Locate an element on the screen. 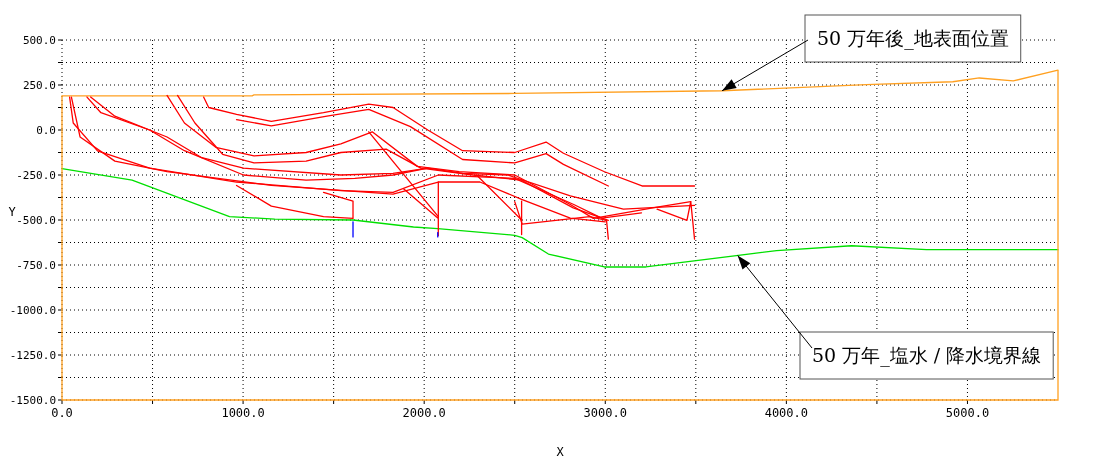  y-tick-label: -1000.0 is located at coordinates (32, 310).